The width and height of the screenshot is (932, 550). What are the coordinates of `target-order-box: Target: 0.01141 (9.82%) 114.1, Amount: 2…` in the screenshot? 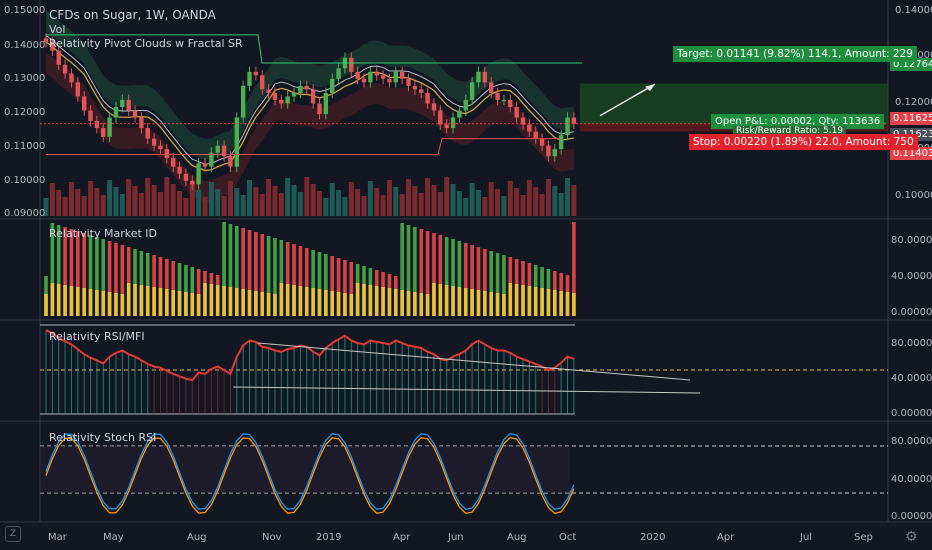 It's located at (795, 54).